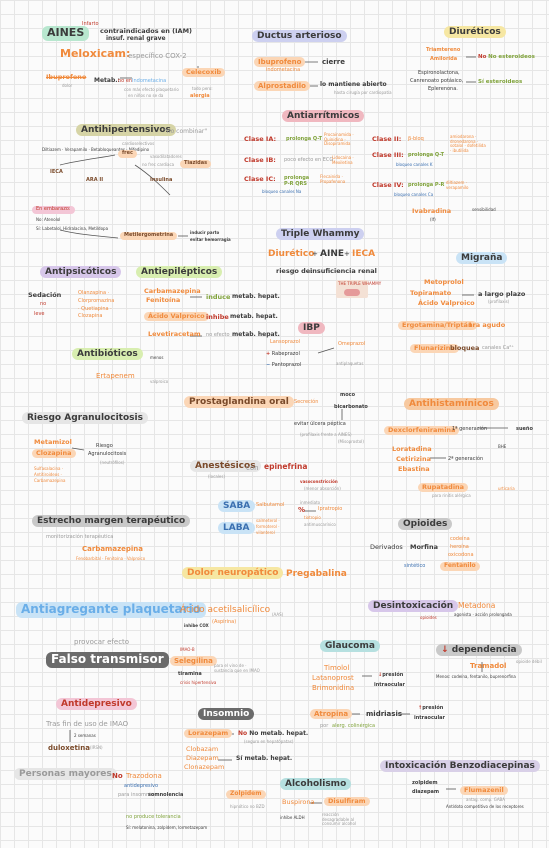 The image size is (549, 848). What do you see at coordinates (149, 236) in the screenshot?
I see `metilergometrina: Metilergometrina` at bounding box center [149, 236].